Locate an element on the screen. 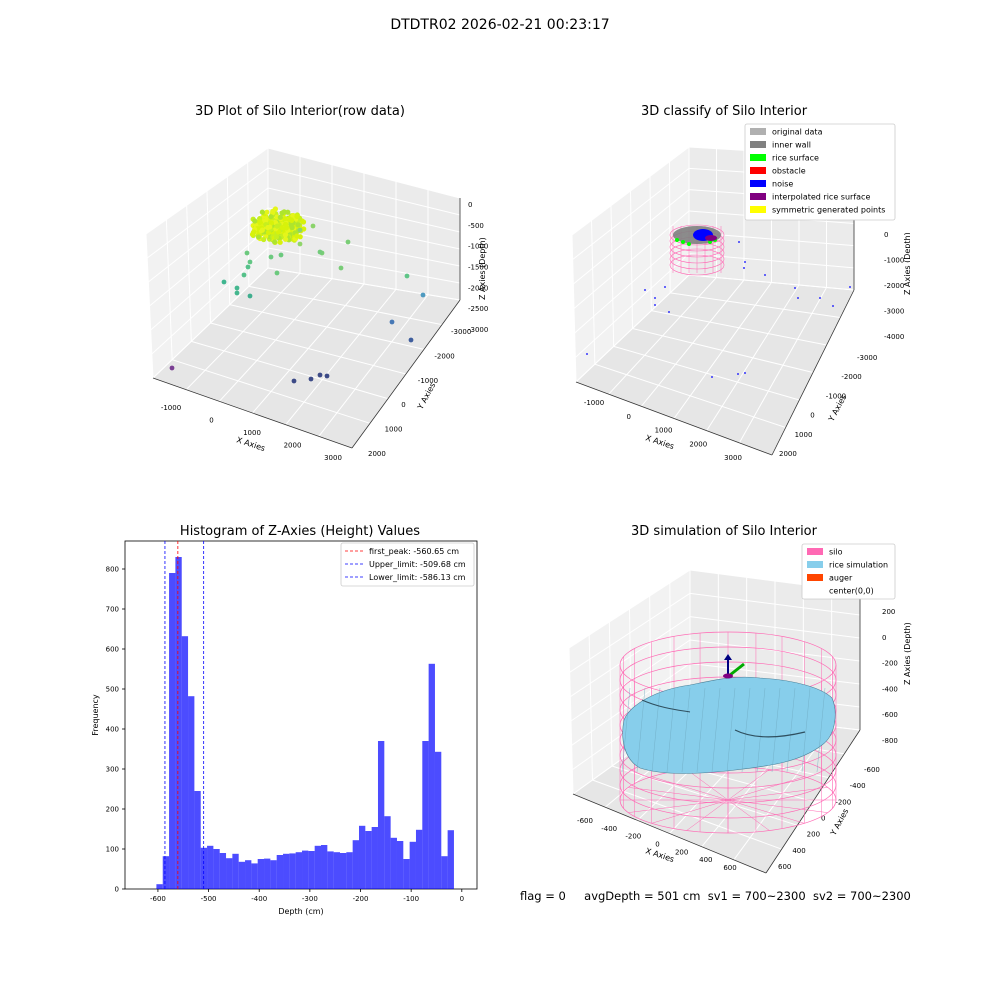 The height and width of the screenshot is (1000, 1000). raw-y-tick-label: -2000 is located at coordinates (444, 356).